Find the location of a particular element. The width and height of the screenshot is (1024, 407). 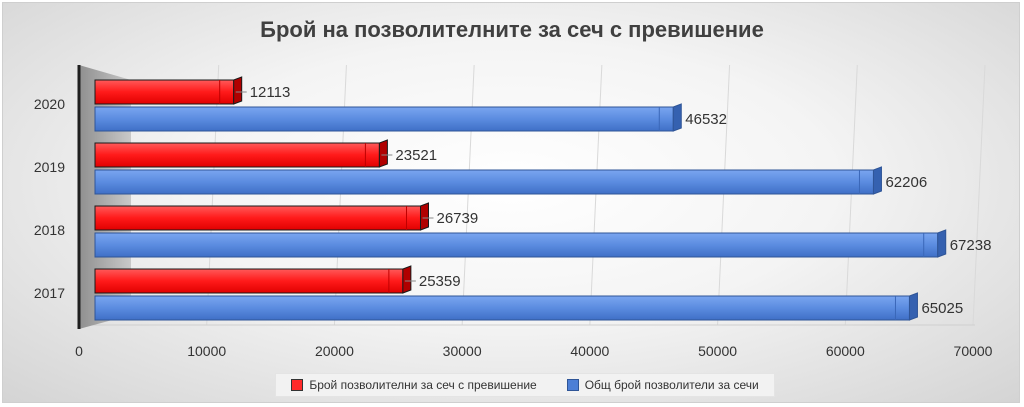

x-tick-label: 10000 is located at coordinates (206, 351).